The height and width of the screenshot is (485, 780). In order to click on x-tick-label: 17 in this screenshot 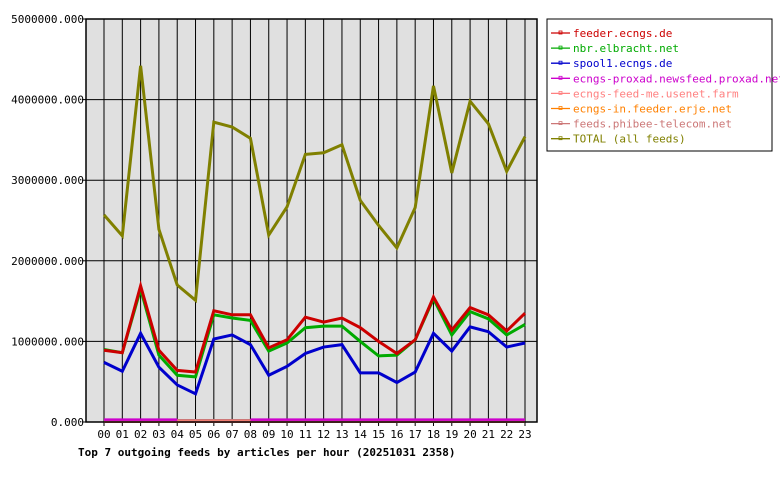, I will do `click(415, 434)`.